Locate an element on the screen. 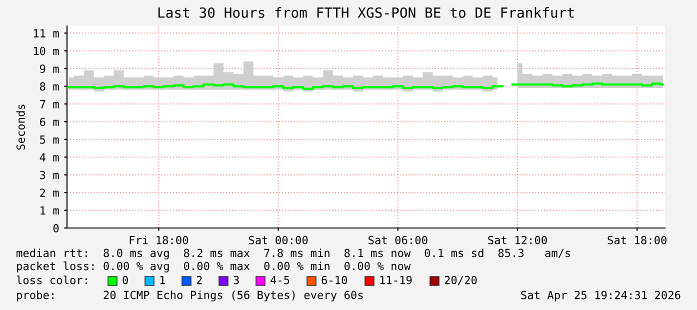 This screenshot has height=310, width=697. legend-label: 1 is located at coordinates (162, 280).